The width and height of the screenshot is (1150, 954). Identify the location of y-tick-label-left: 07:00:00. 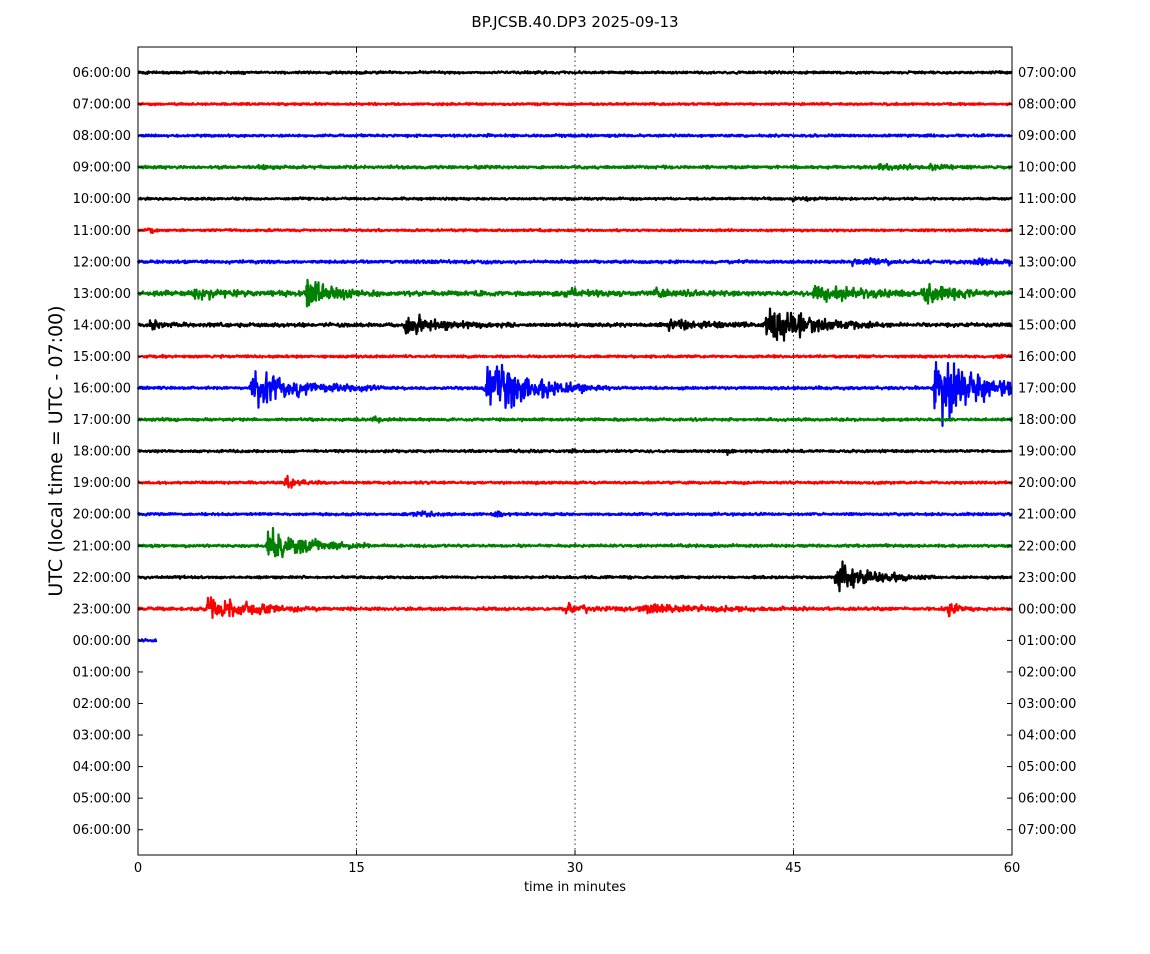
(102, 105).